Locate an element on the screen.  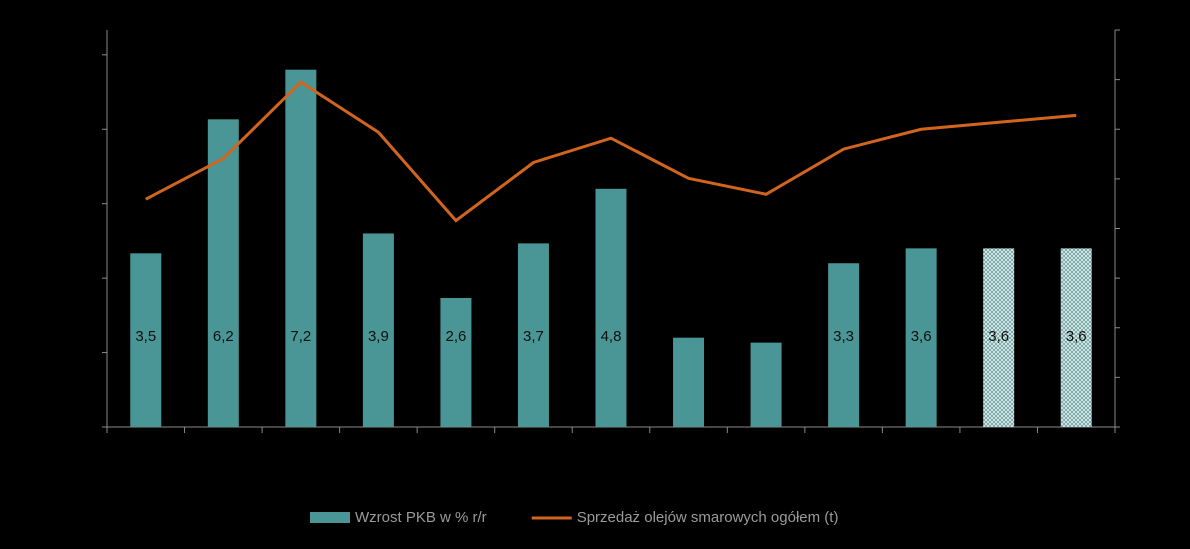
data-label: 4,8 is located at coordinates (611, 336).